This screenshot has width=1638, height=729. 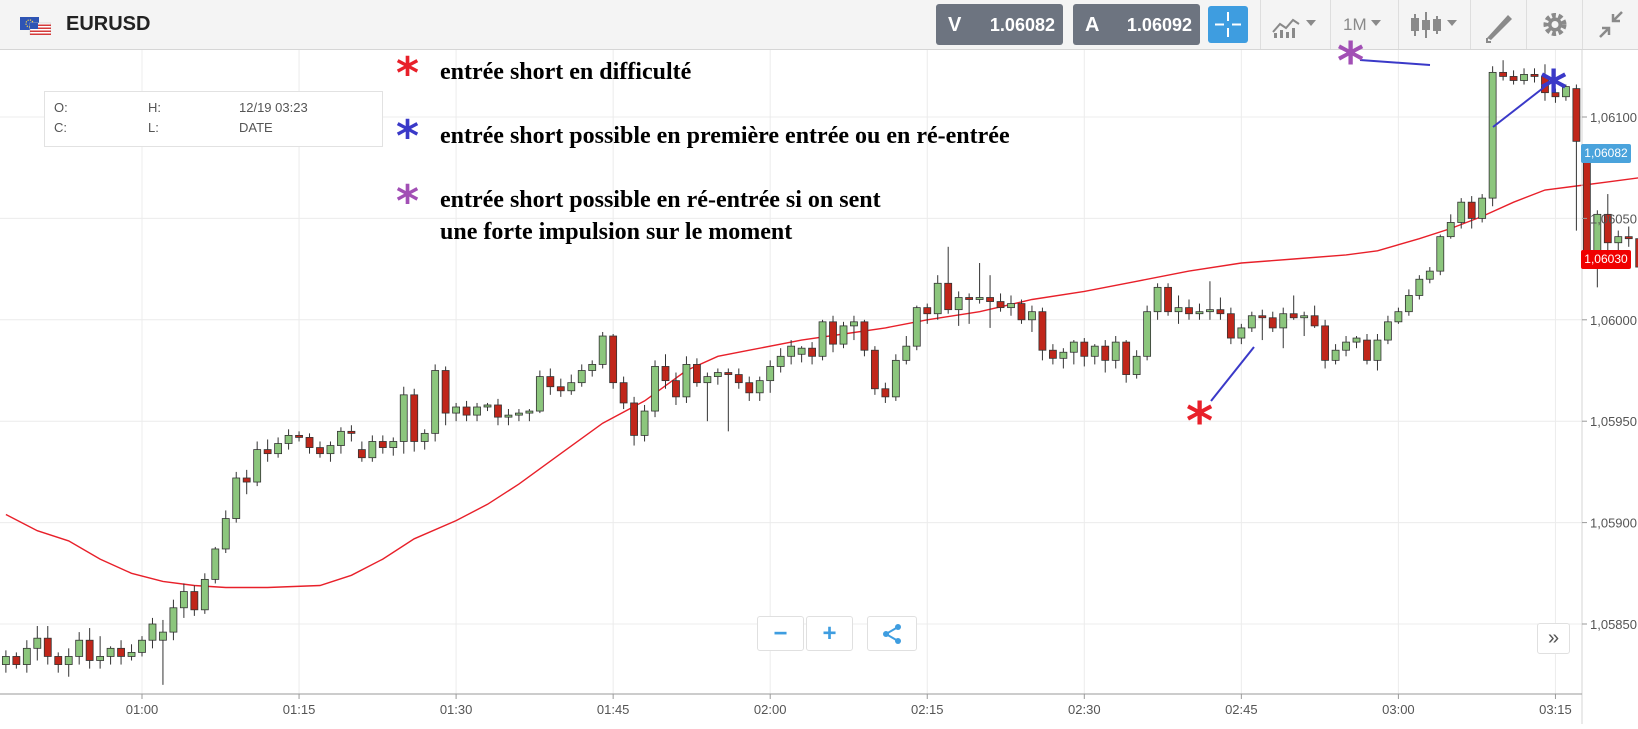 What do you see at coordinates (1555, 709) in the screenshot?
I see `x-tick-label: 03:15` at bounding box center [1555, 709].